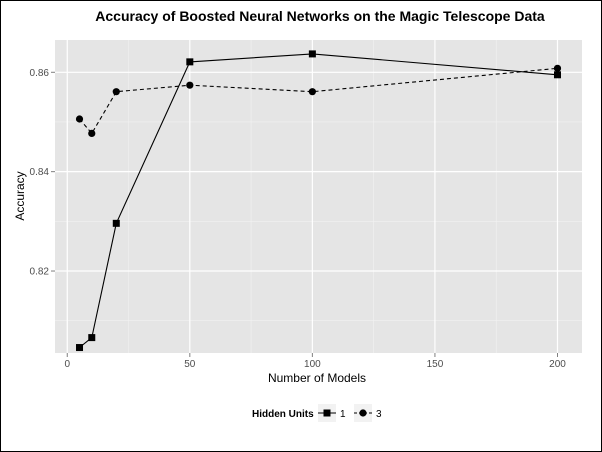 The height and width of the screenshot is (452, 602). I want to click on y-axis-title: Accuracy, so click(20, 195).